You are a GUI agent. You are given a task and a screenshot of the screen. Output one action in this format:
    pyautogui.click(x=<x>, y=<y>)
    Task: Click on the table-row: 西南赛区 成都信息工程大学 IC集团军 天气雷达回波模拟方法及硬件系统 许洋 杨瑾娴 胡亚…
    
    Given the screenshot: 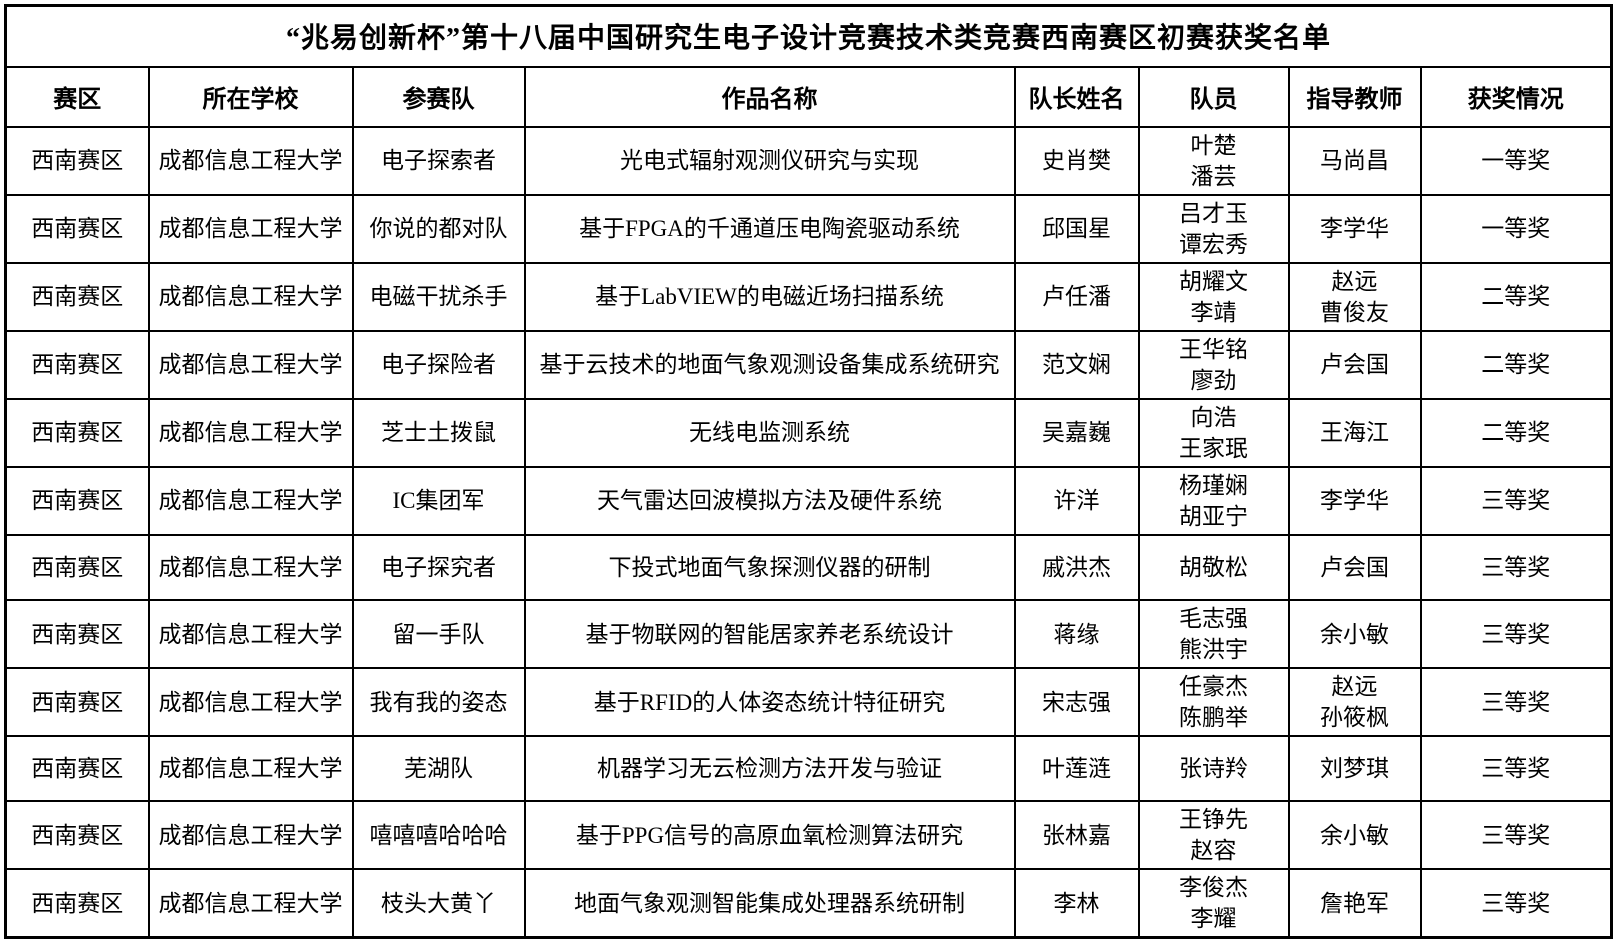 What is the action you would take?
    pyautogui.click(x=808, y=501)
    